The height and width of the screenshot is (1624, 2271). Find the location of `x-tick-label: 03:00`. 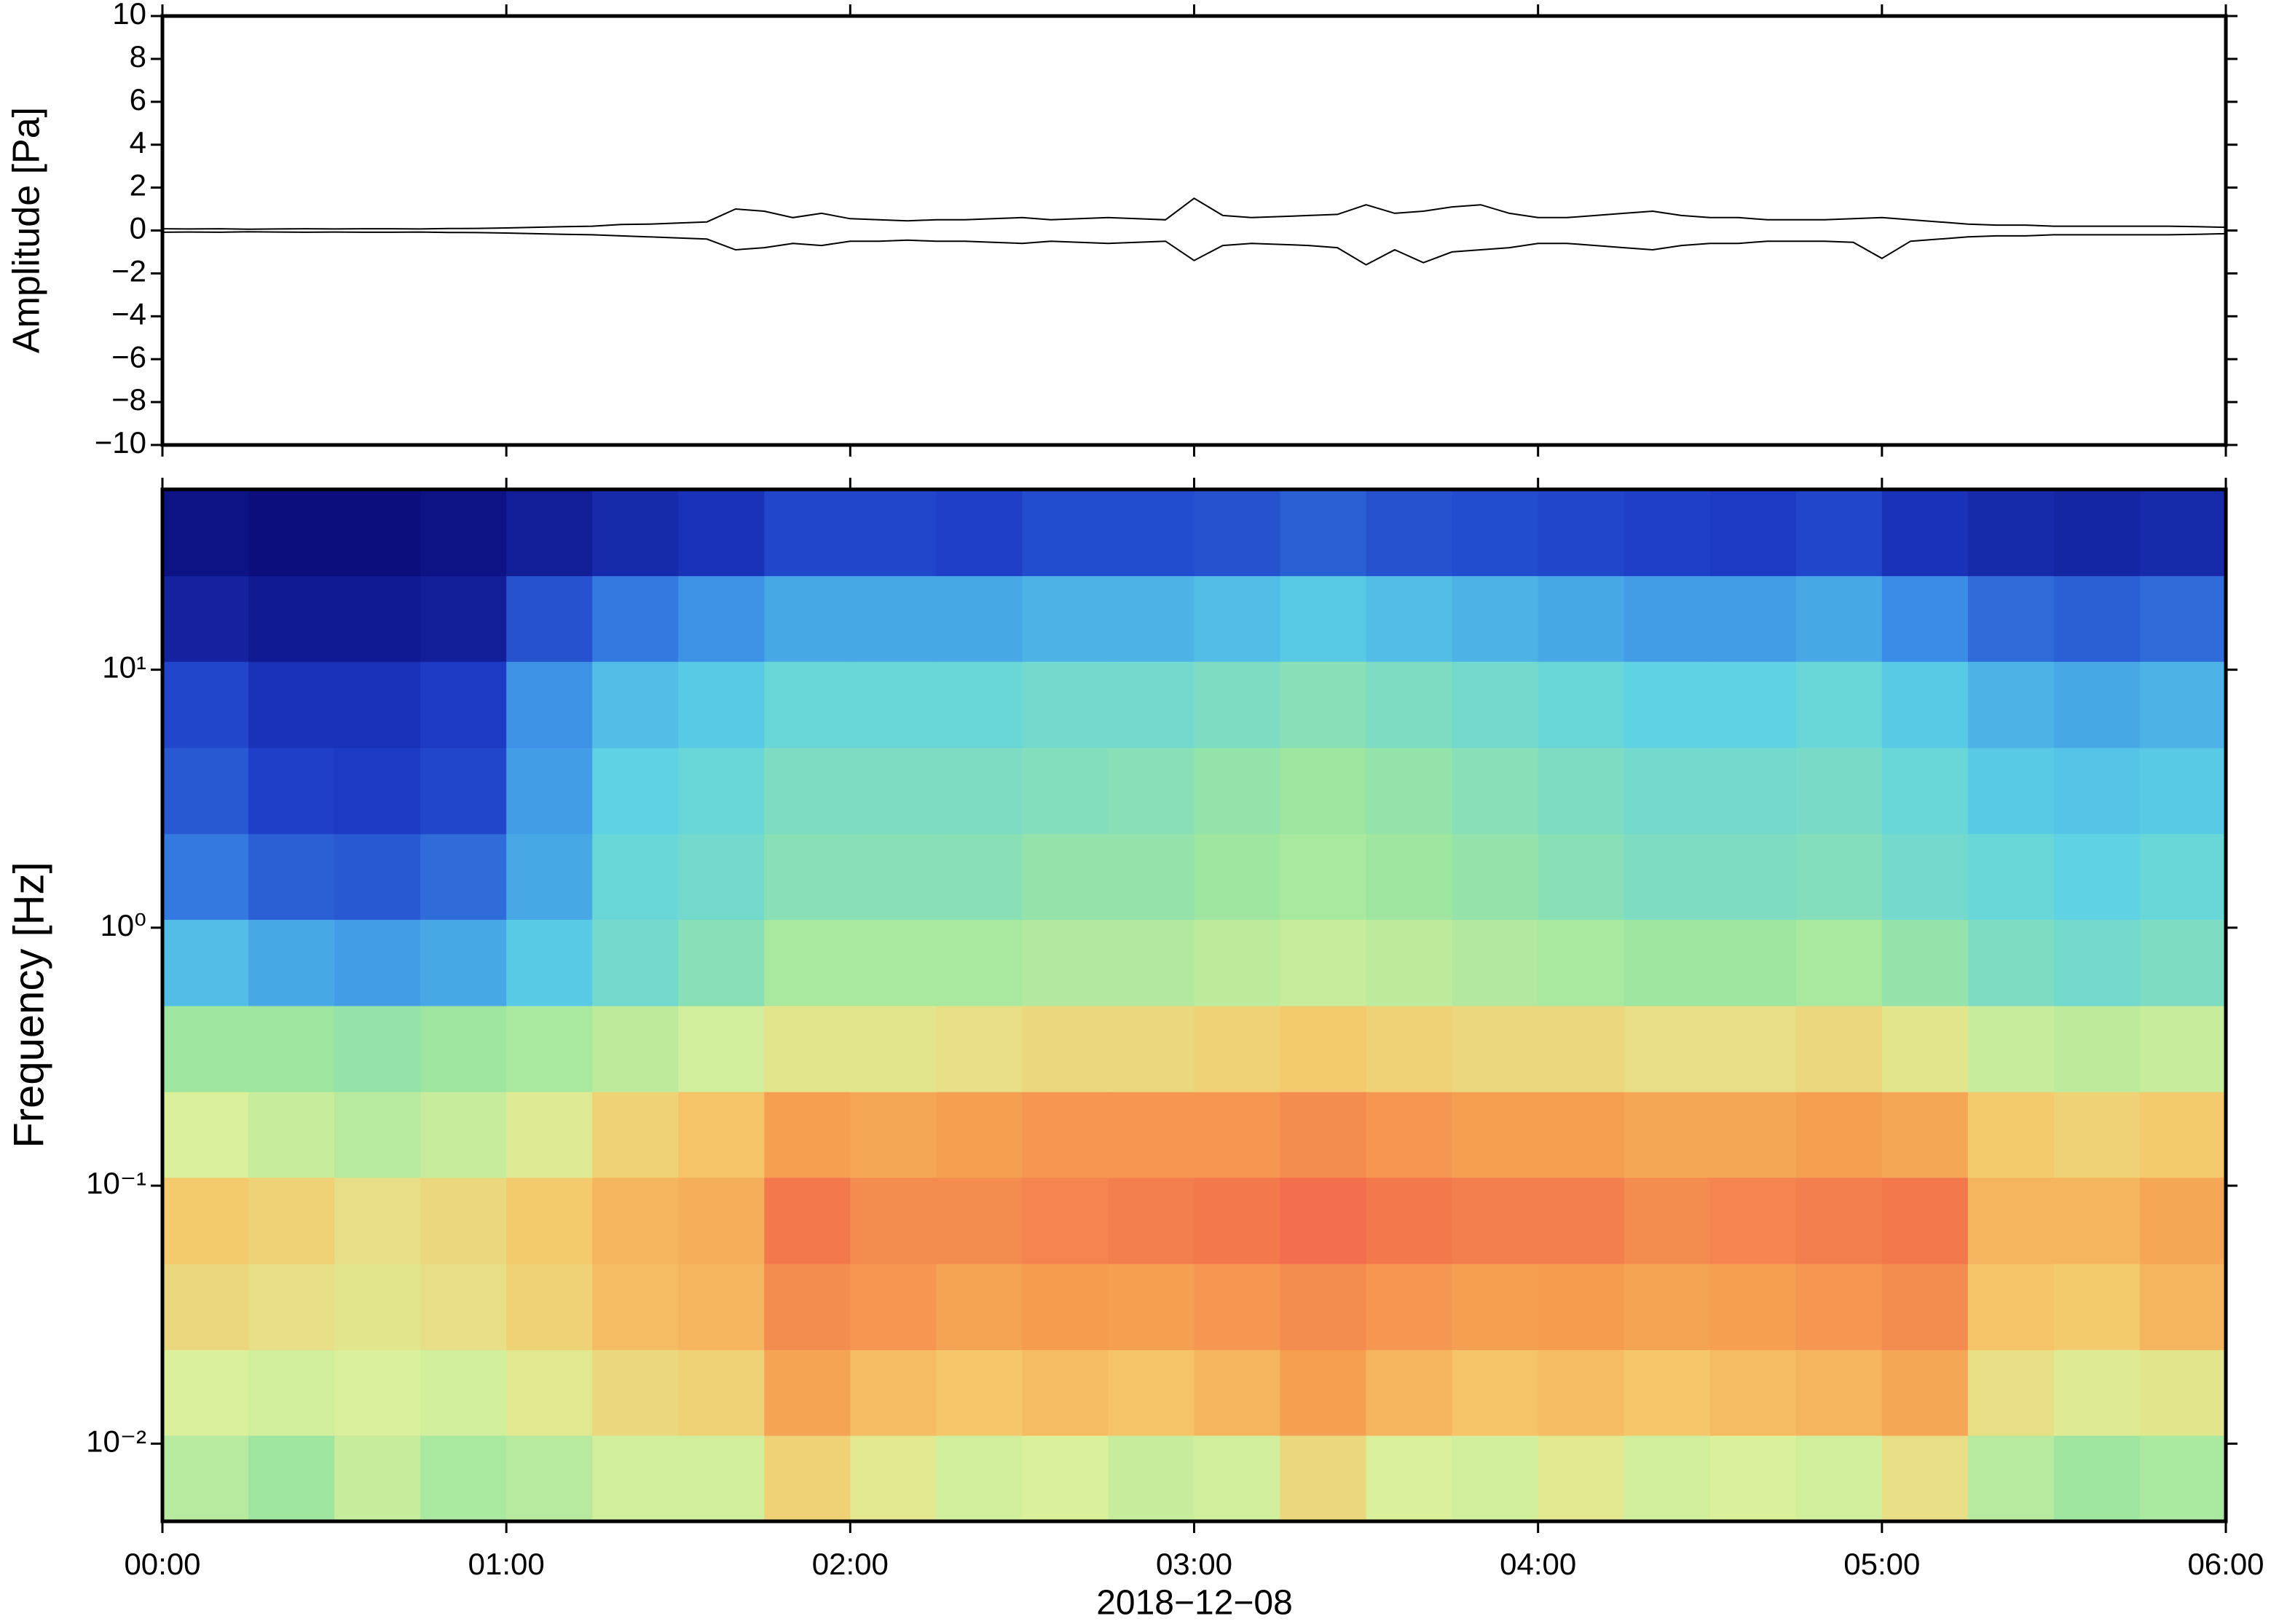

x-tick-label: 03:00 is located at coordinates (1194, 1564).